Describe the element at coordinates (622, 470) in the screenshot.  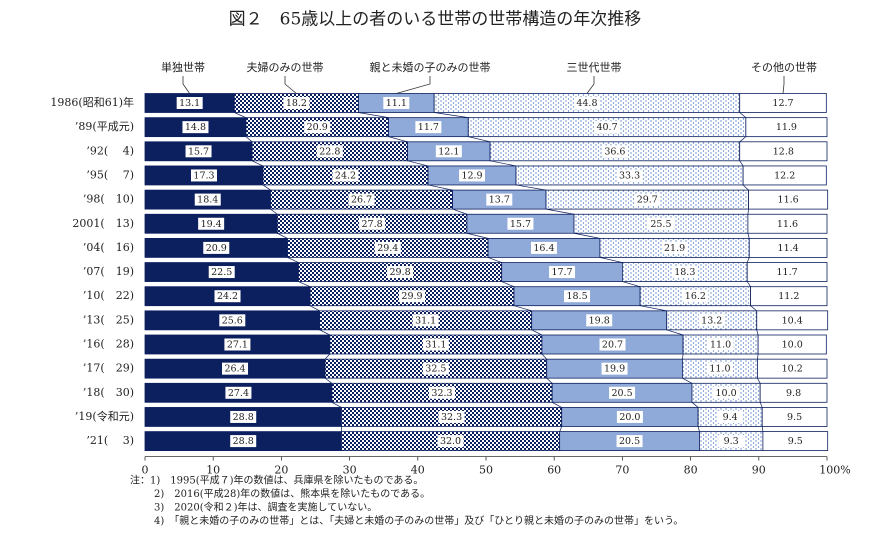
I see `x-tick-label: 70` at that location.